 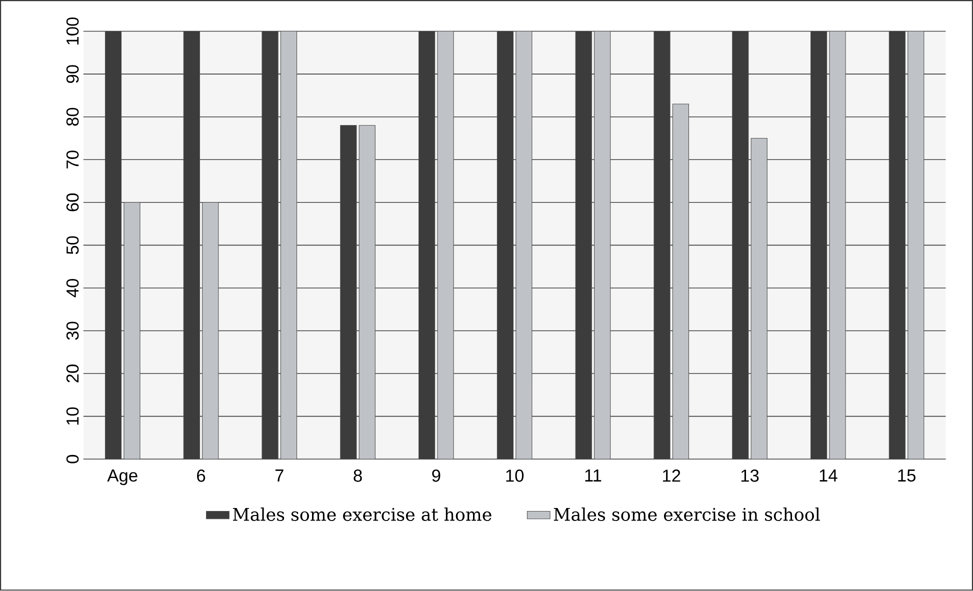 I want to click on x-tick-label: 14, so click(x=829, y=476).